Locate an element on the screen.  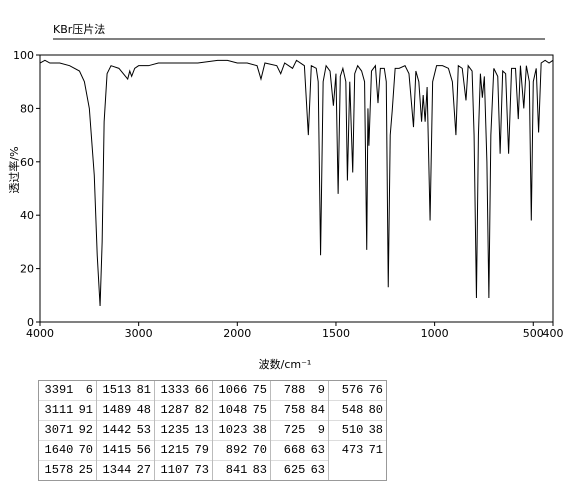
table-column: 576 76 548 80 510 38 473 71 is located at coordinates (357, 430).